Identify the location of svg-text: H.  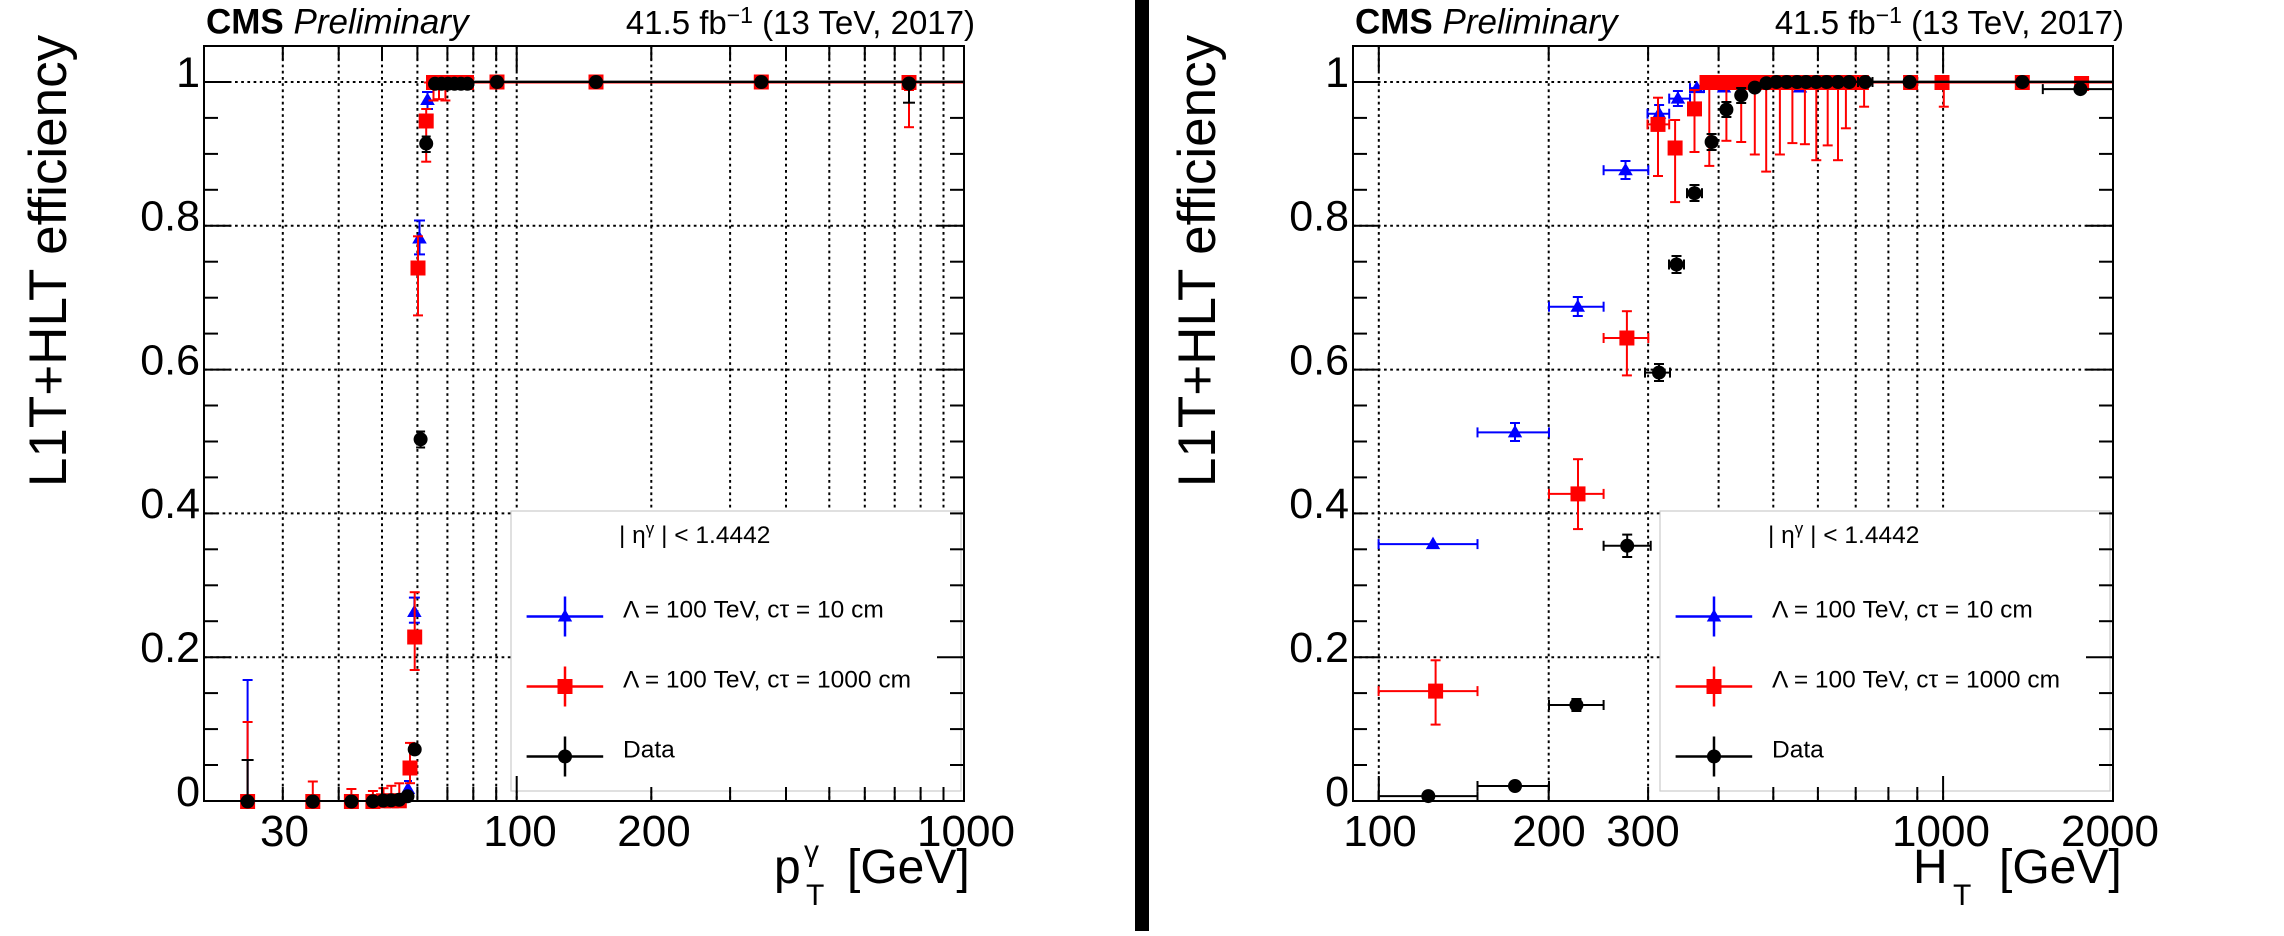
(1930, 867).